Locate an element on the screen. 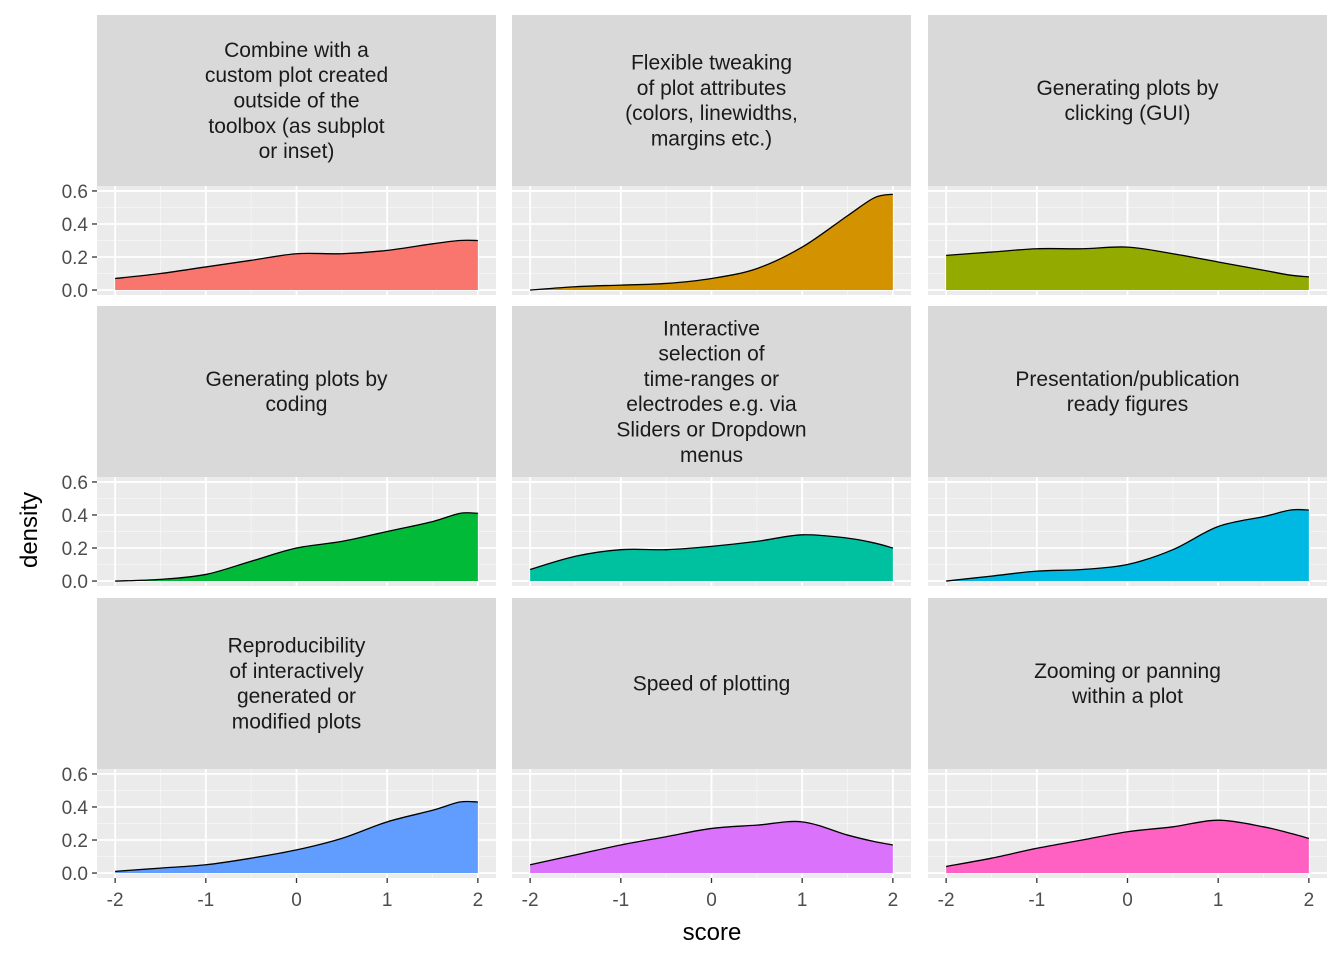 Image resolution: width=1344 pixels, height=960 pixels. facet-title-line: (colors, linewidths, is located at coordinates (711, 113).